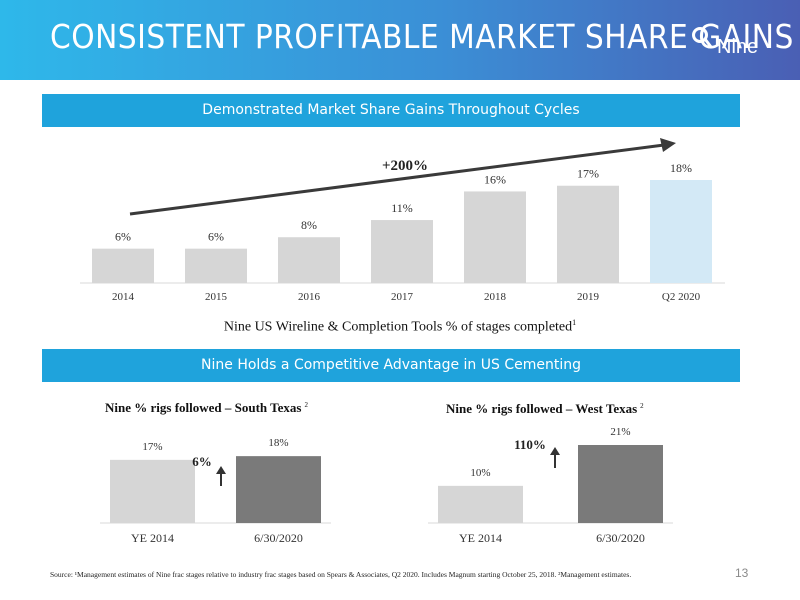 Image resolution: width=800 pixels, height=600 pixels. What do you see at coordinates (542, 408) in the screenshot?
I see `west-texas-title-text: Nine % rigs followed – West Texas` at bounding box center [542, 408].